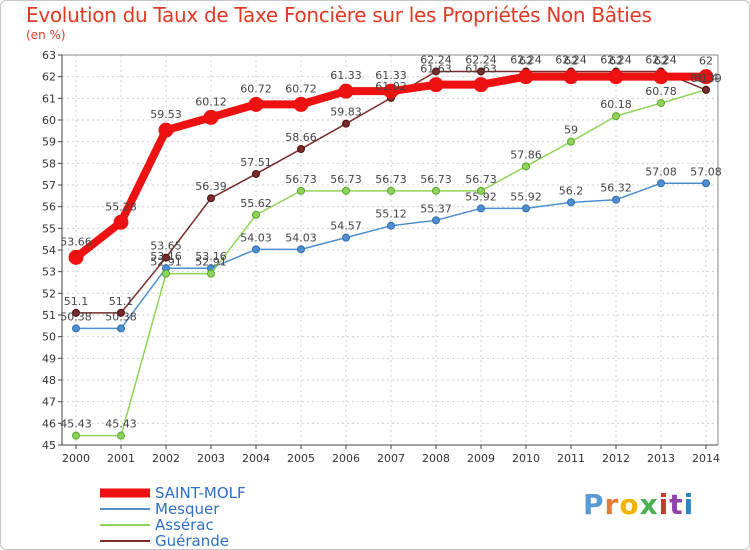 Image resolution: width=750 pixels, height=550 pixels. I want to click on x-tick-label: 2003, so click(211, 458).